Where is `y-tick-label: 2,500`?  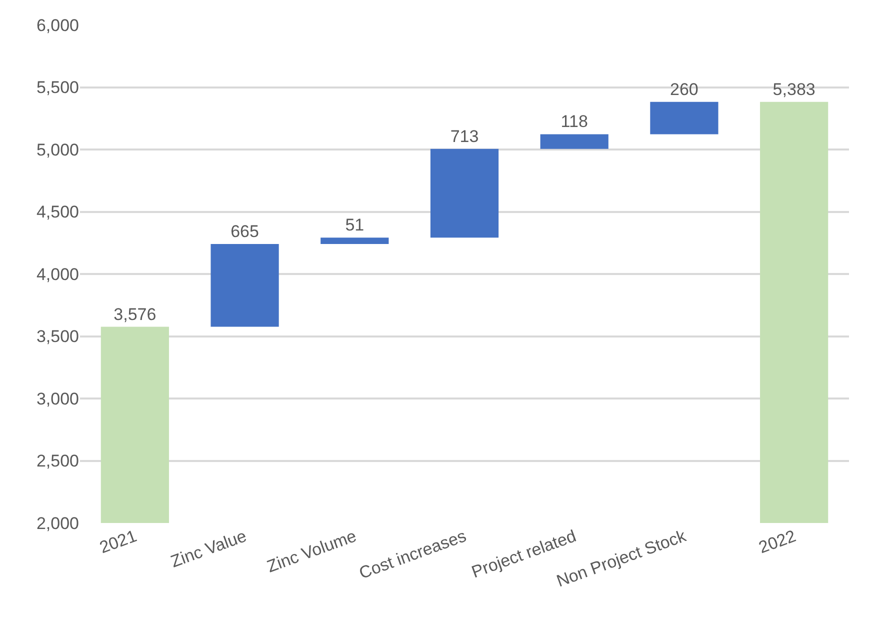 y-tick-label: 2,500 is located at coordinates (57, 461).